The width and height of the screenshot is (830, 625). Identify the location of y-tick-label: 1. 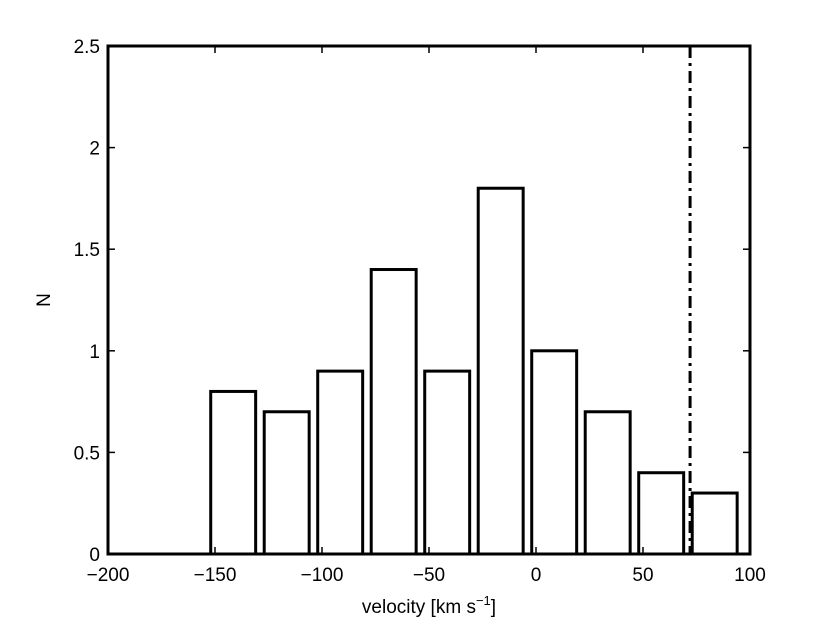
(94, 352).